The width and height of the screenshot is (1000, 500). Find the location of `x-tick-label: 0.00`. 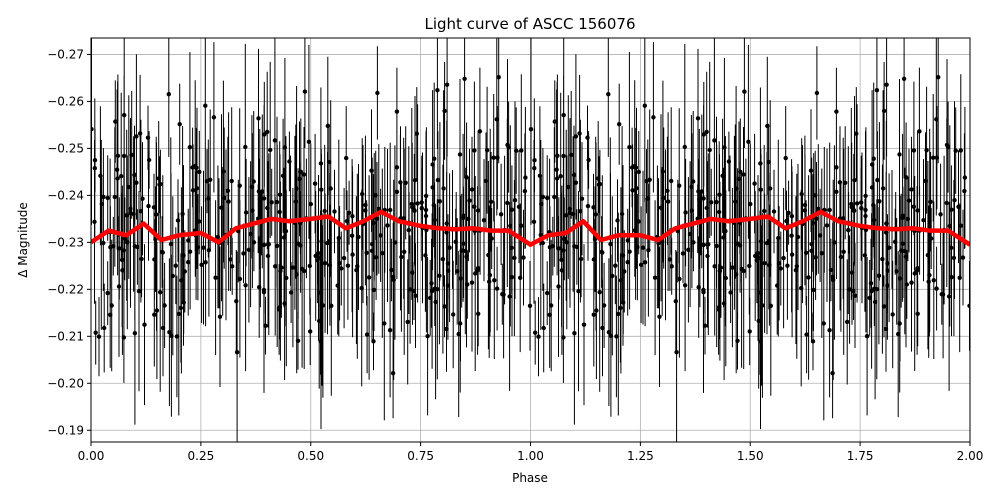

x-tick-label: 0.00 is located at coordinates (91, 456).